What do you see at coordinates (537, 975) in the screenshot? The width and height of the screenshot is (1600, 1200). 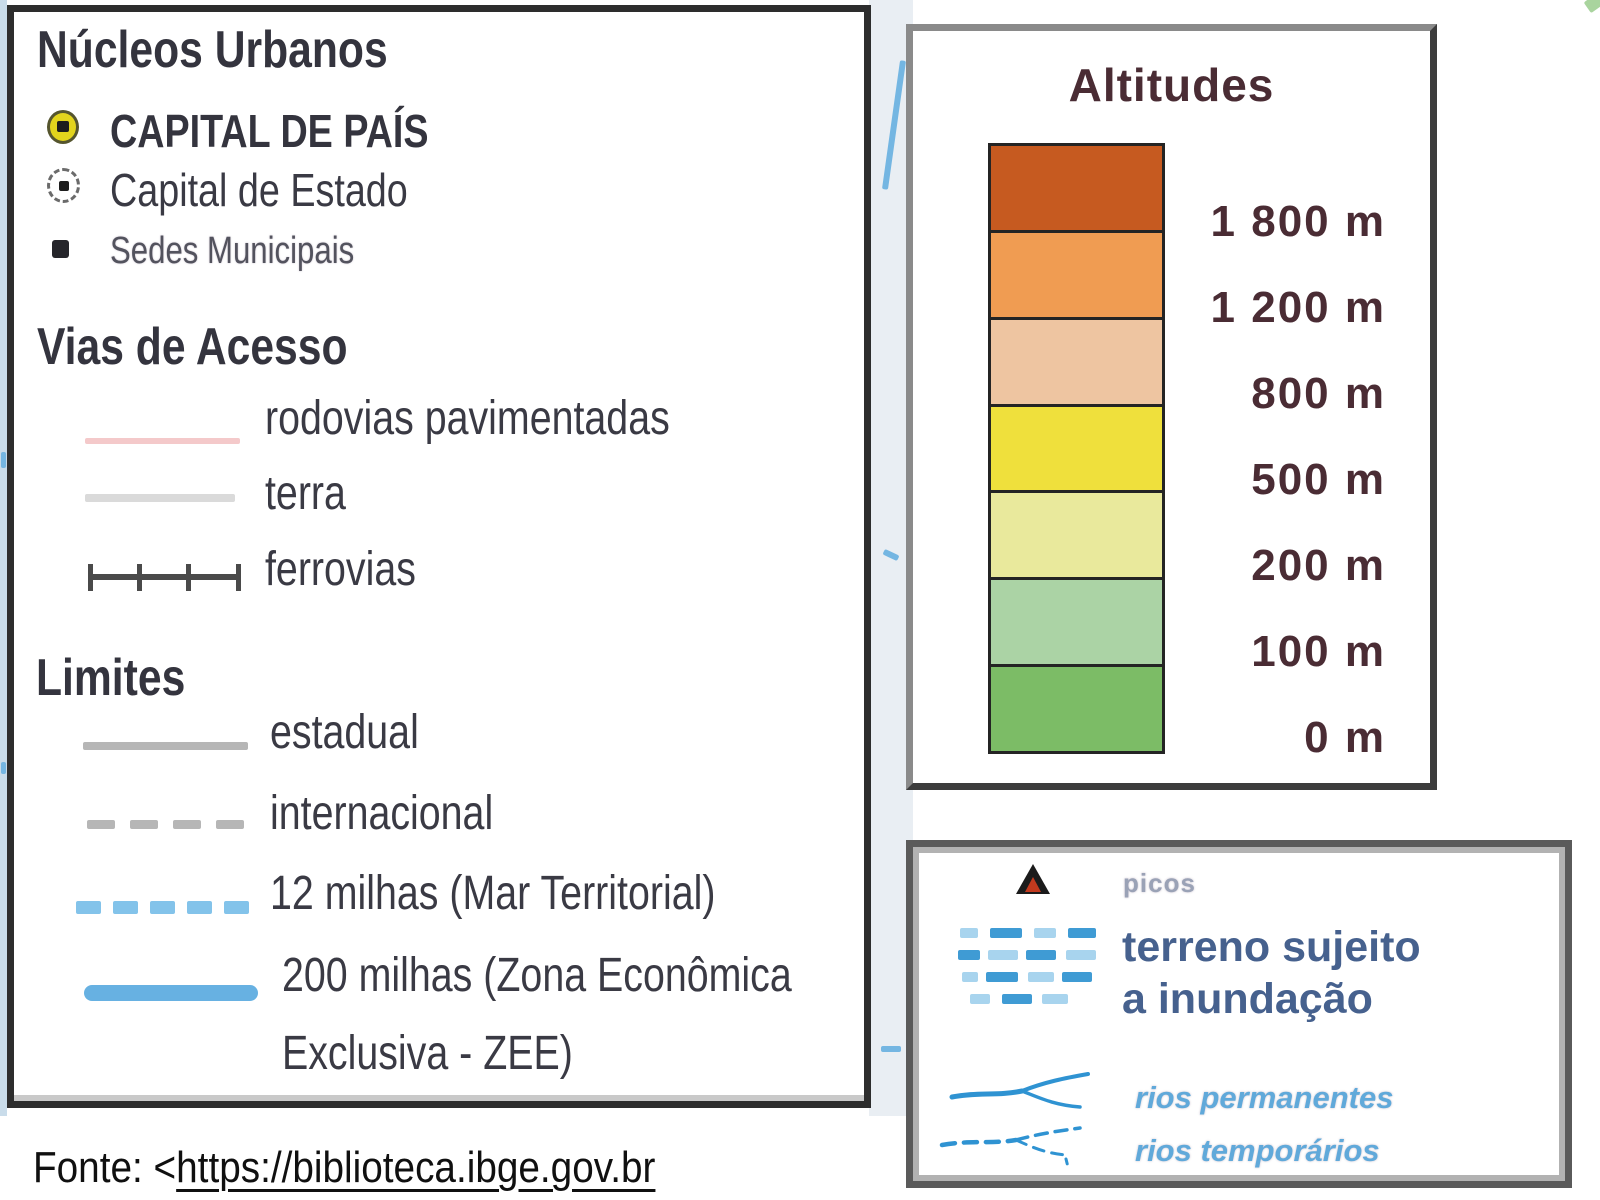 I see `legend-item-200-milhas-line1: 200 milhas (Zona Econômica` at bounding box center [537, 975].